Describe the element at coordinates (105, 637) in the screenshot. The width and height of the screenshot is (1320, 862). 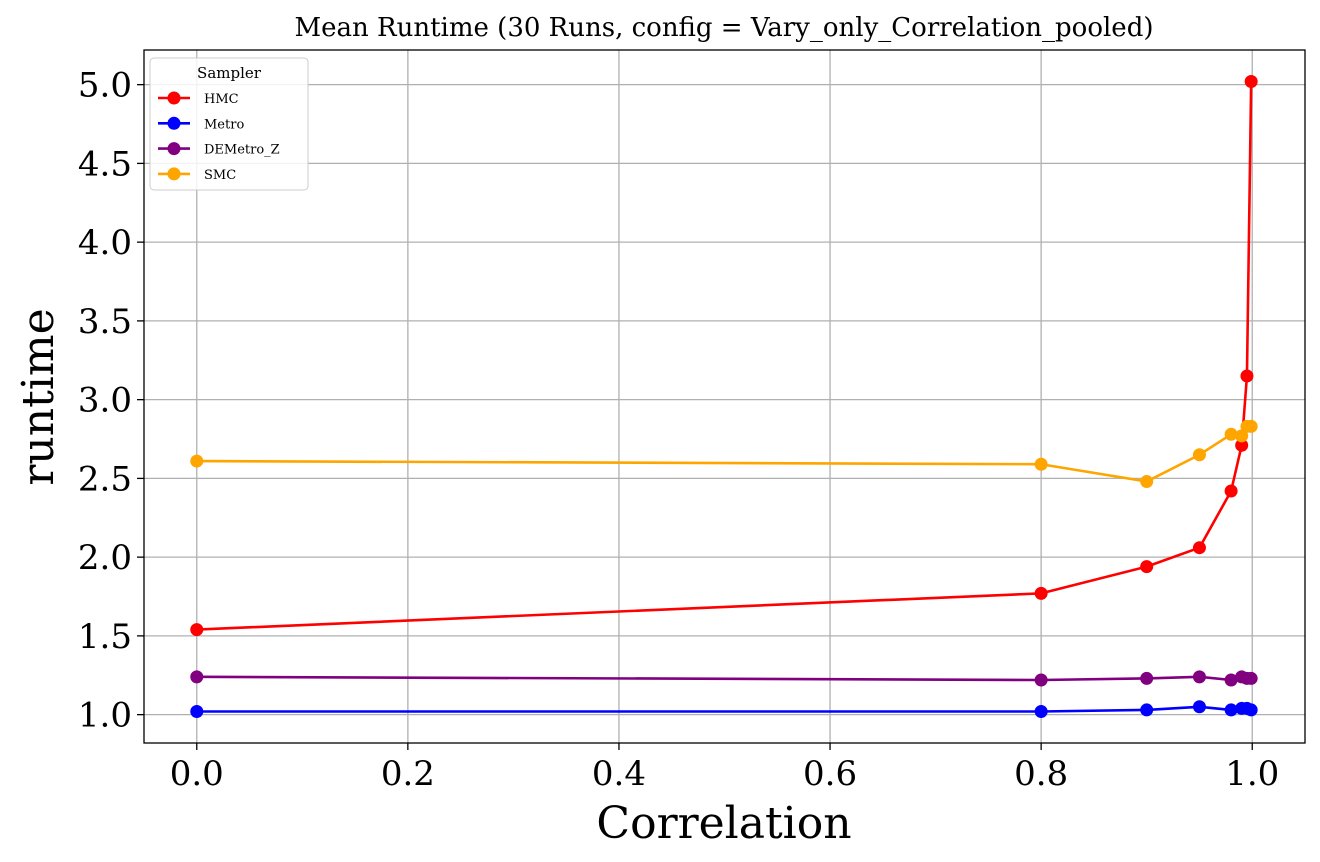
I see `y-tick-label: 1.5` at that location.